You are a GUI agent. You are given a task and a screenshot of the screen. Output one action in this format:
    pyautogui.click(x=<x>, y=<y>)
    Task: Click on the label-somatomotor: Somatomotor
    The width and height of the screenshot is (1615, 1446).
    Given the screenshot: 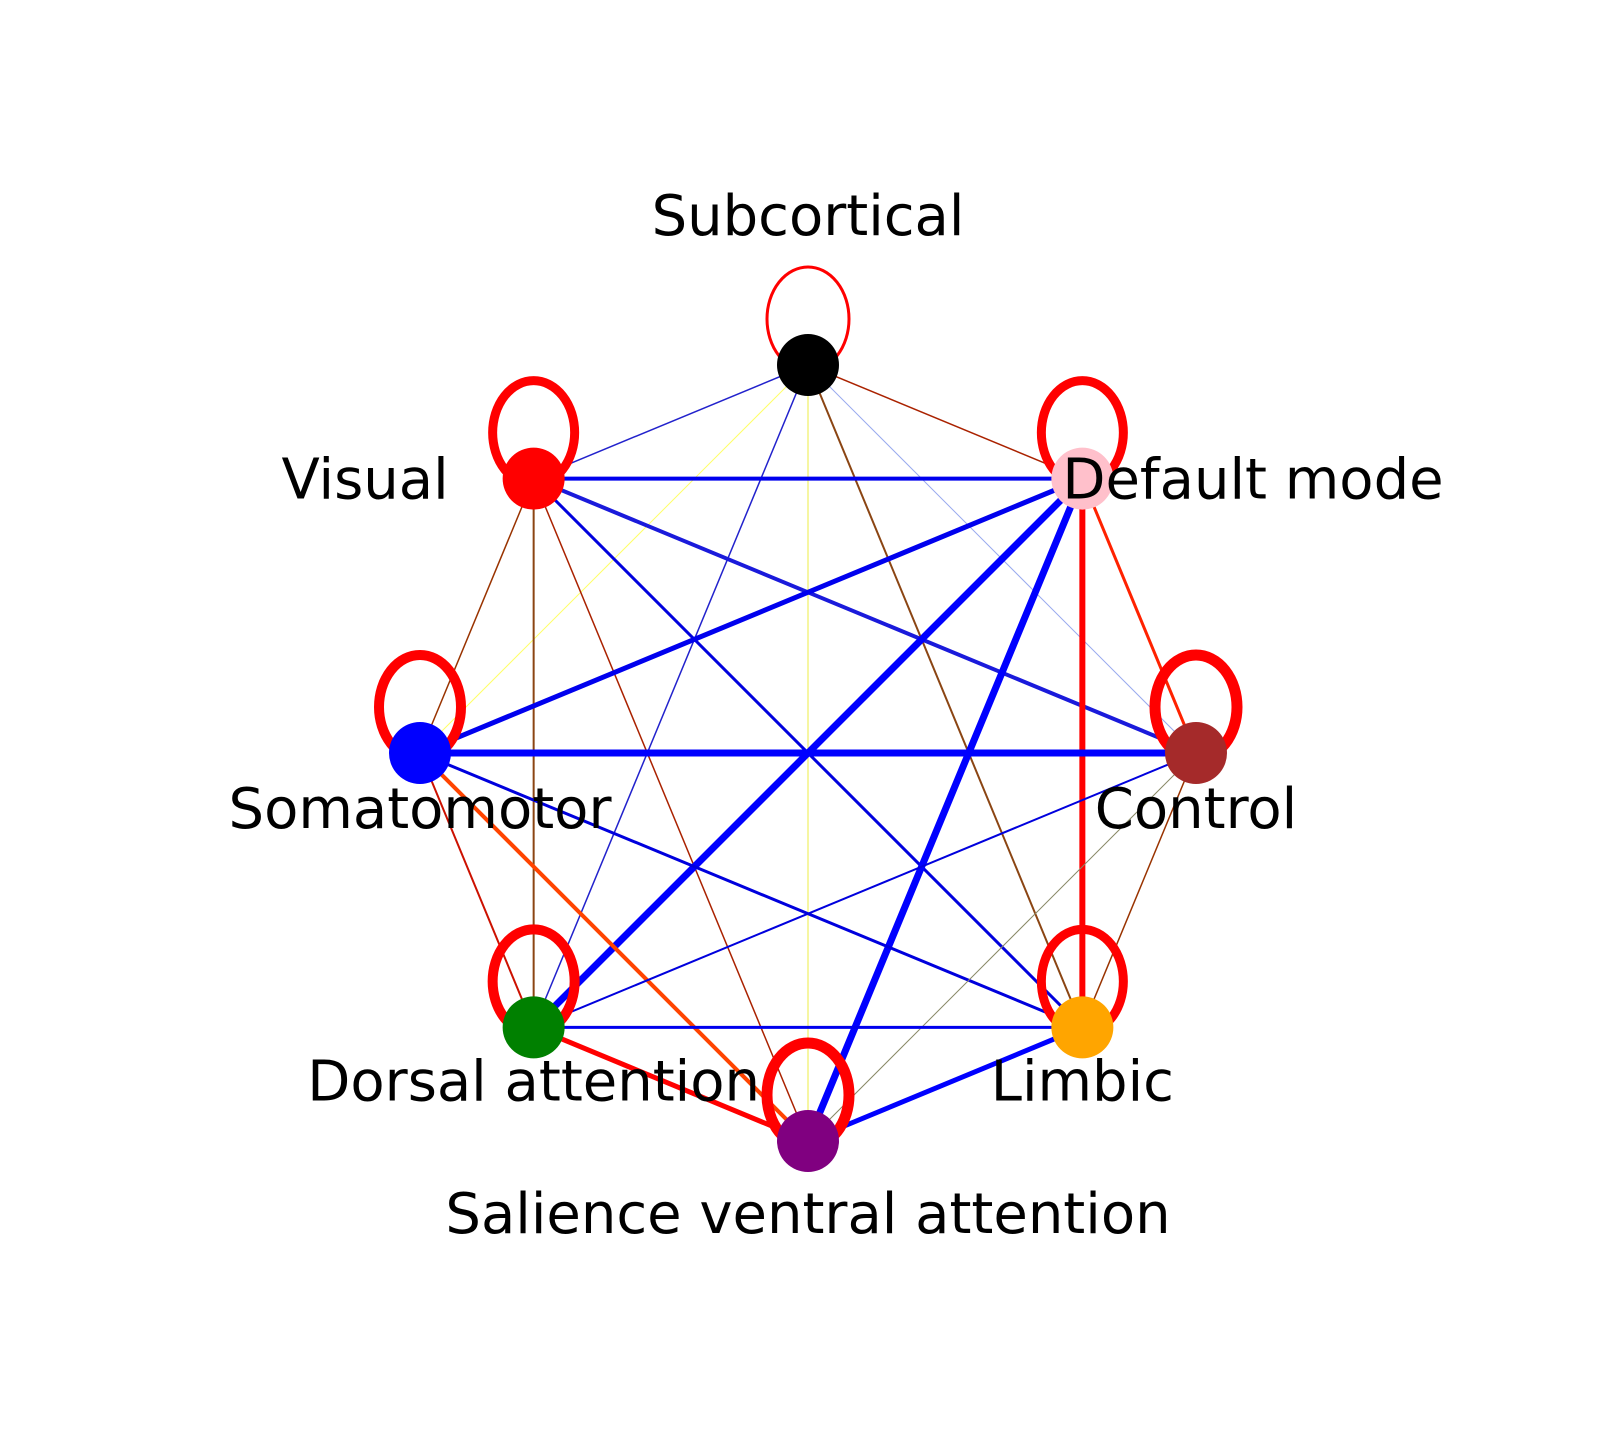 What is the action you would take?
    pyautogui.click(x=421, y=809)
    